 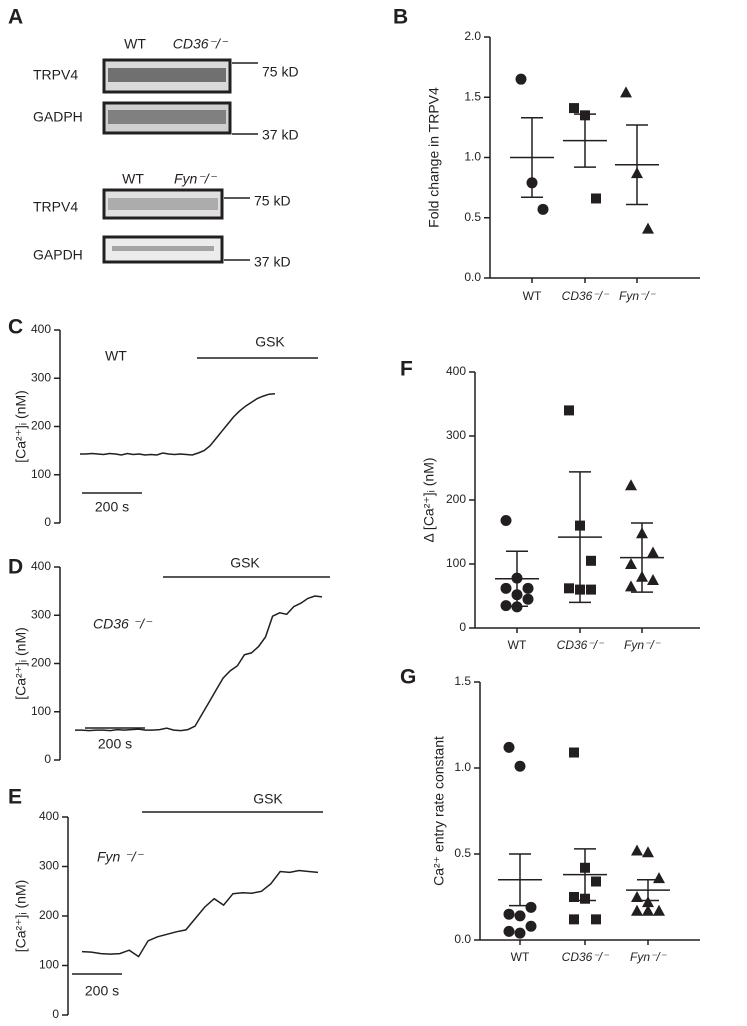 What do you see at coordinates (429, 499) in the screenshot?
I see `y-axis-label: Δ [Ca²⁺]ᵢ (nM)` at bounding box center [429, 499].